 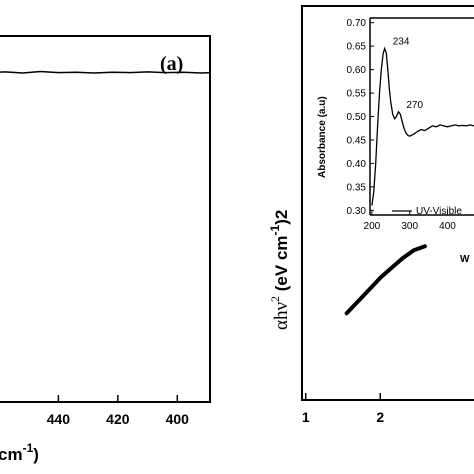 I want to click on inset-y-tick-label: 0.60, so click(x=357, y=70).